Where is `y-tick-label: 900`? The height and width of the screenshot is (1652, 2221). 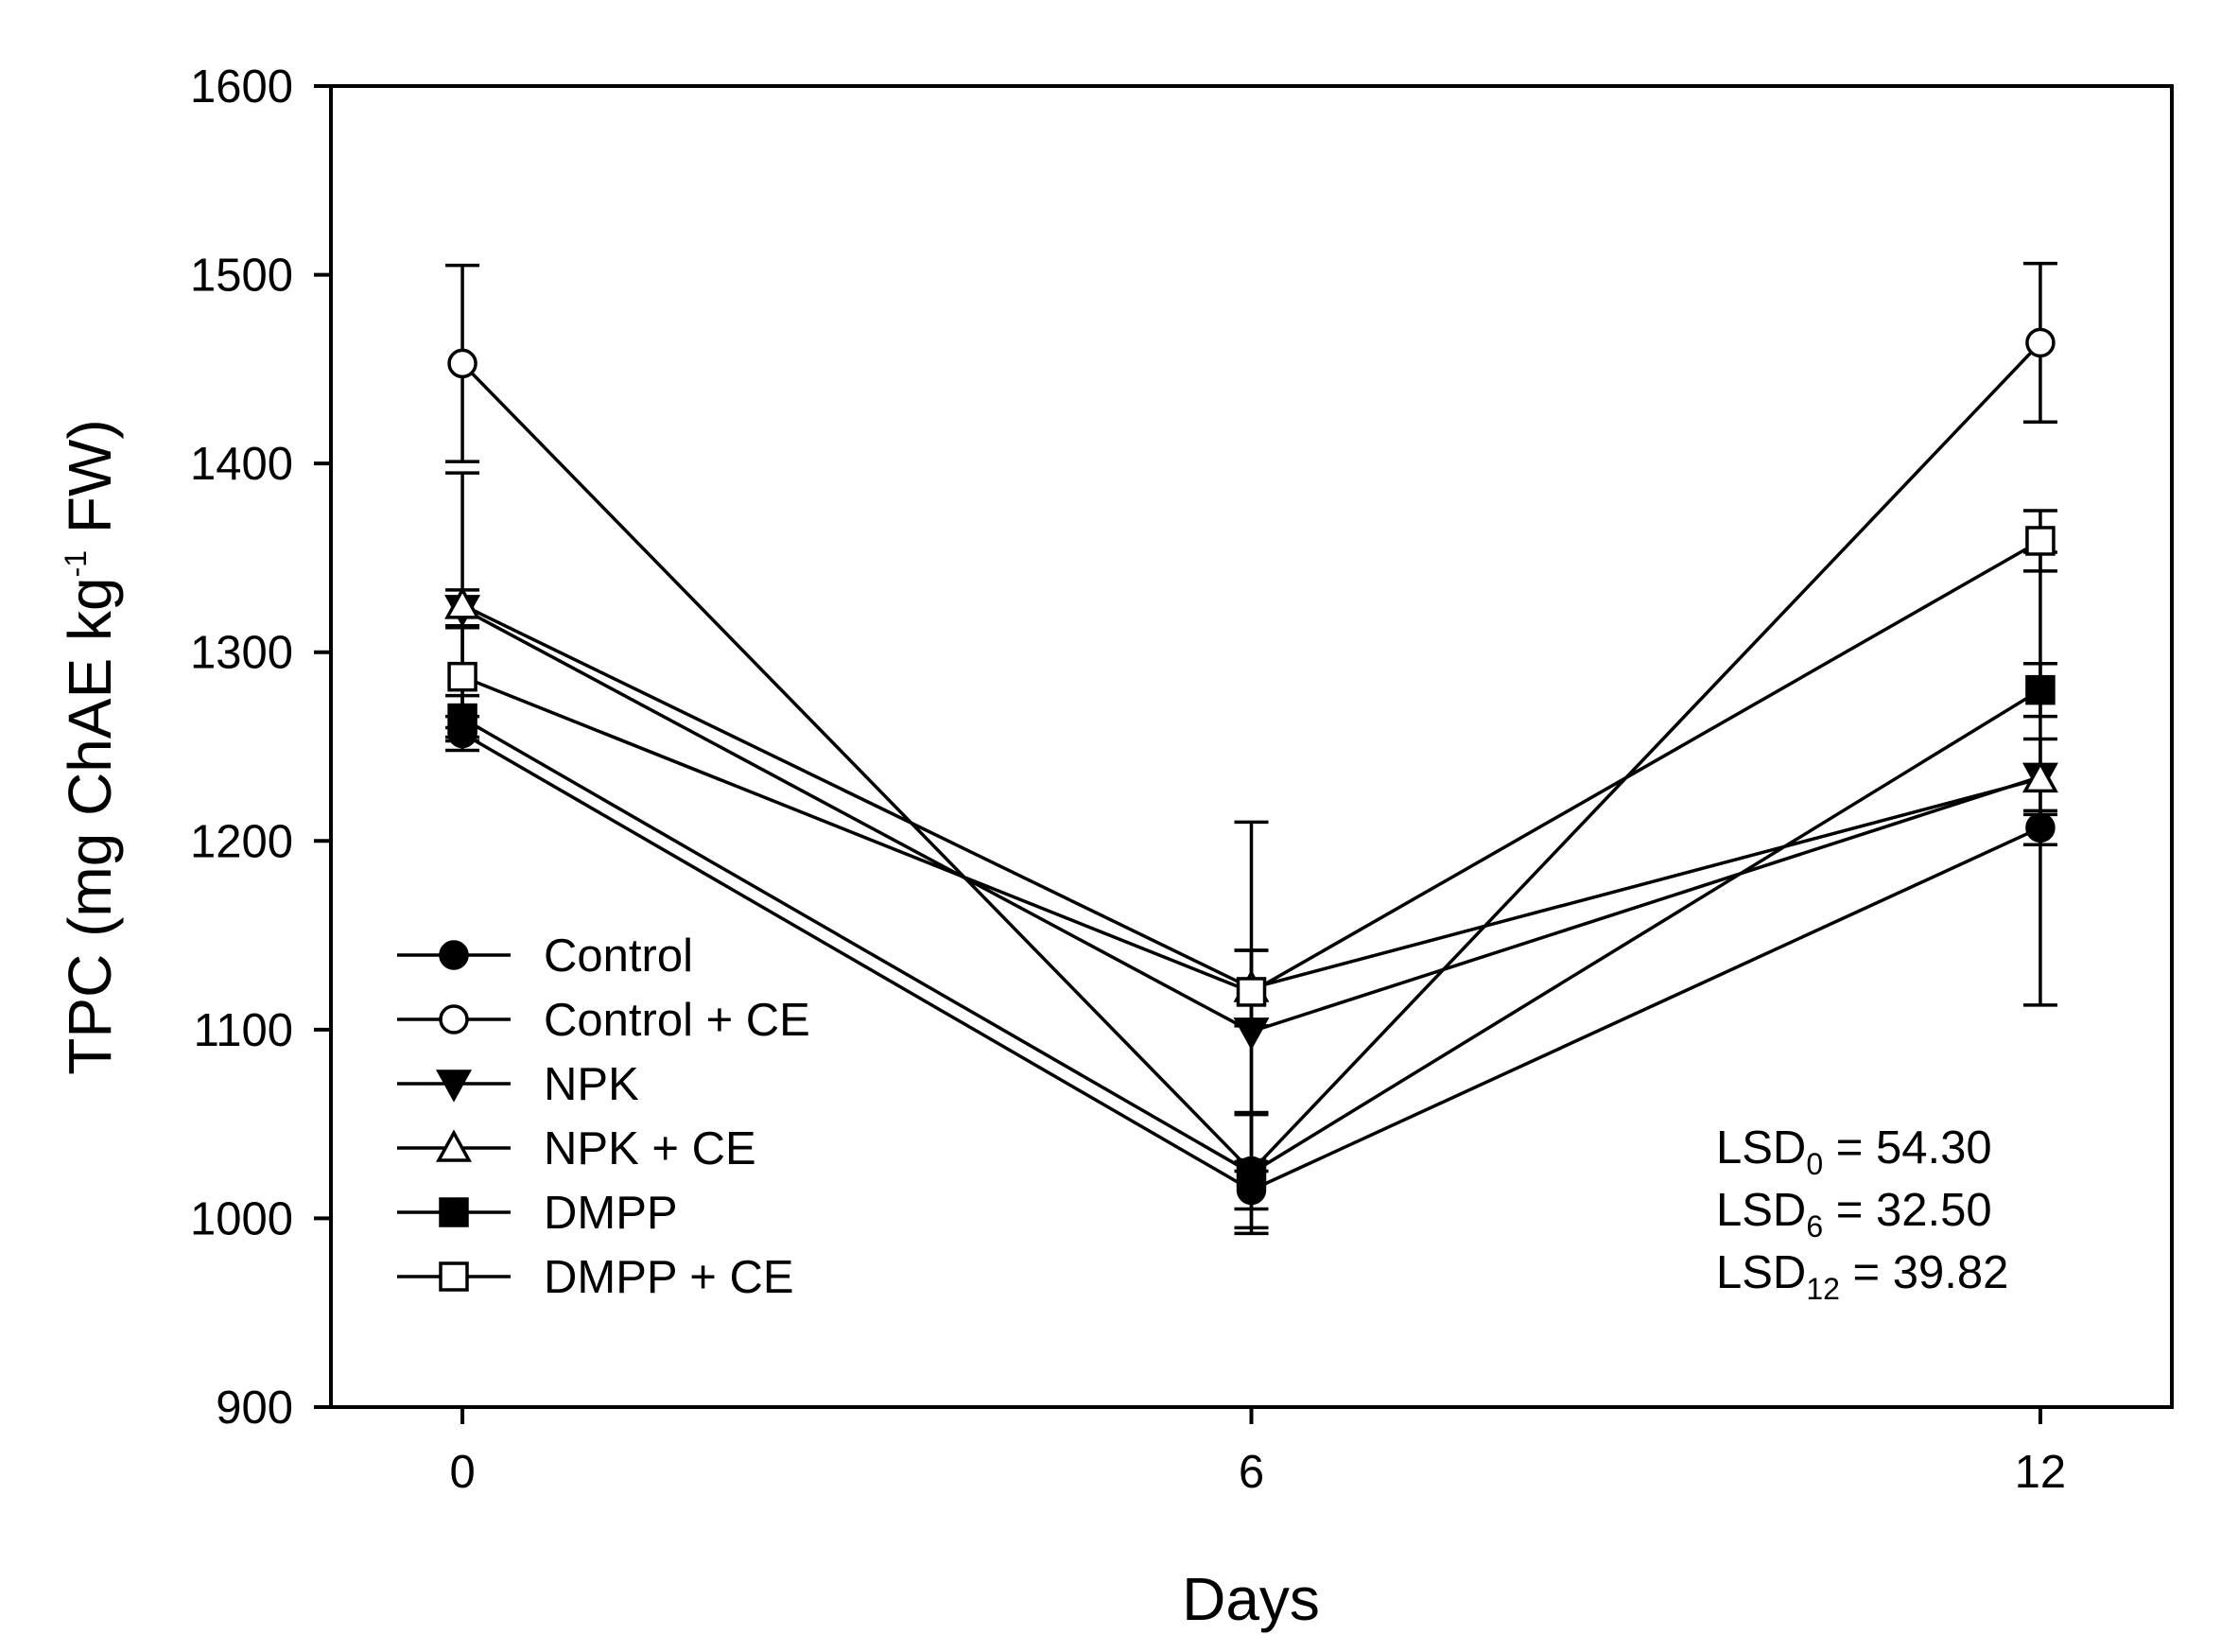 y-tick-label: 900 is located at coordinates (254, 1408).